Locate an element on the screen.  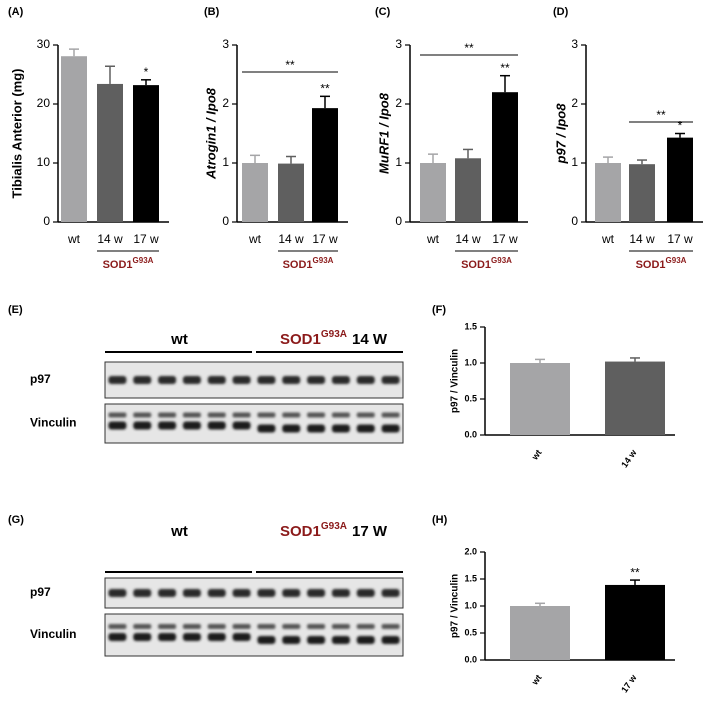
y-tick-label: 0.0 is located at coordinates (470, 659).